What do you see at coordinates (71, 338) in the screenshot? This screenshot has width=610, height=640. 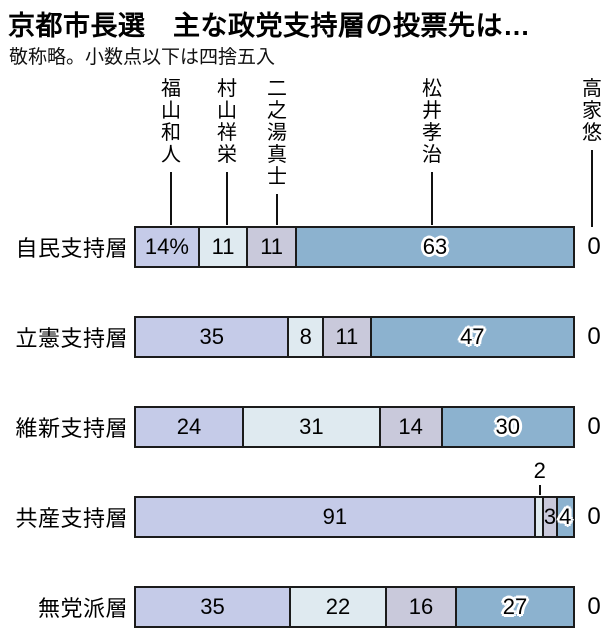 I see `row-label: 立憲支持層` at bounding box center [71, 338].